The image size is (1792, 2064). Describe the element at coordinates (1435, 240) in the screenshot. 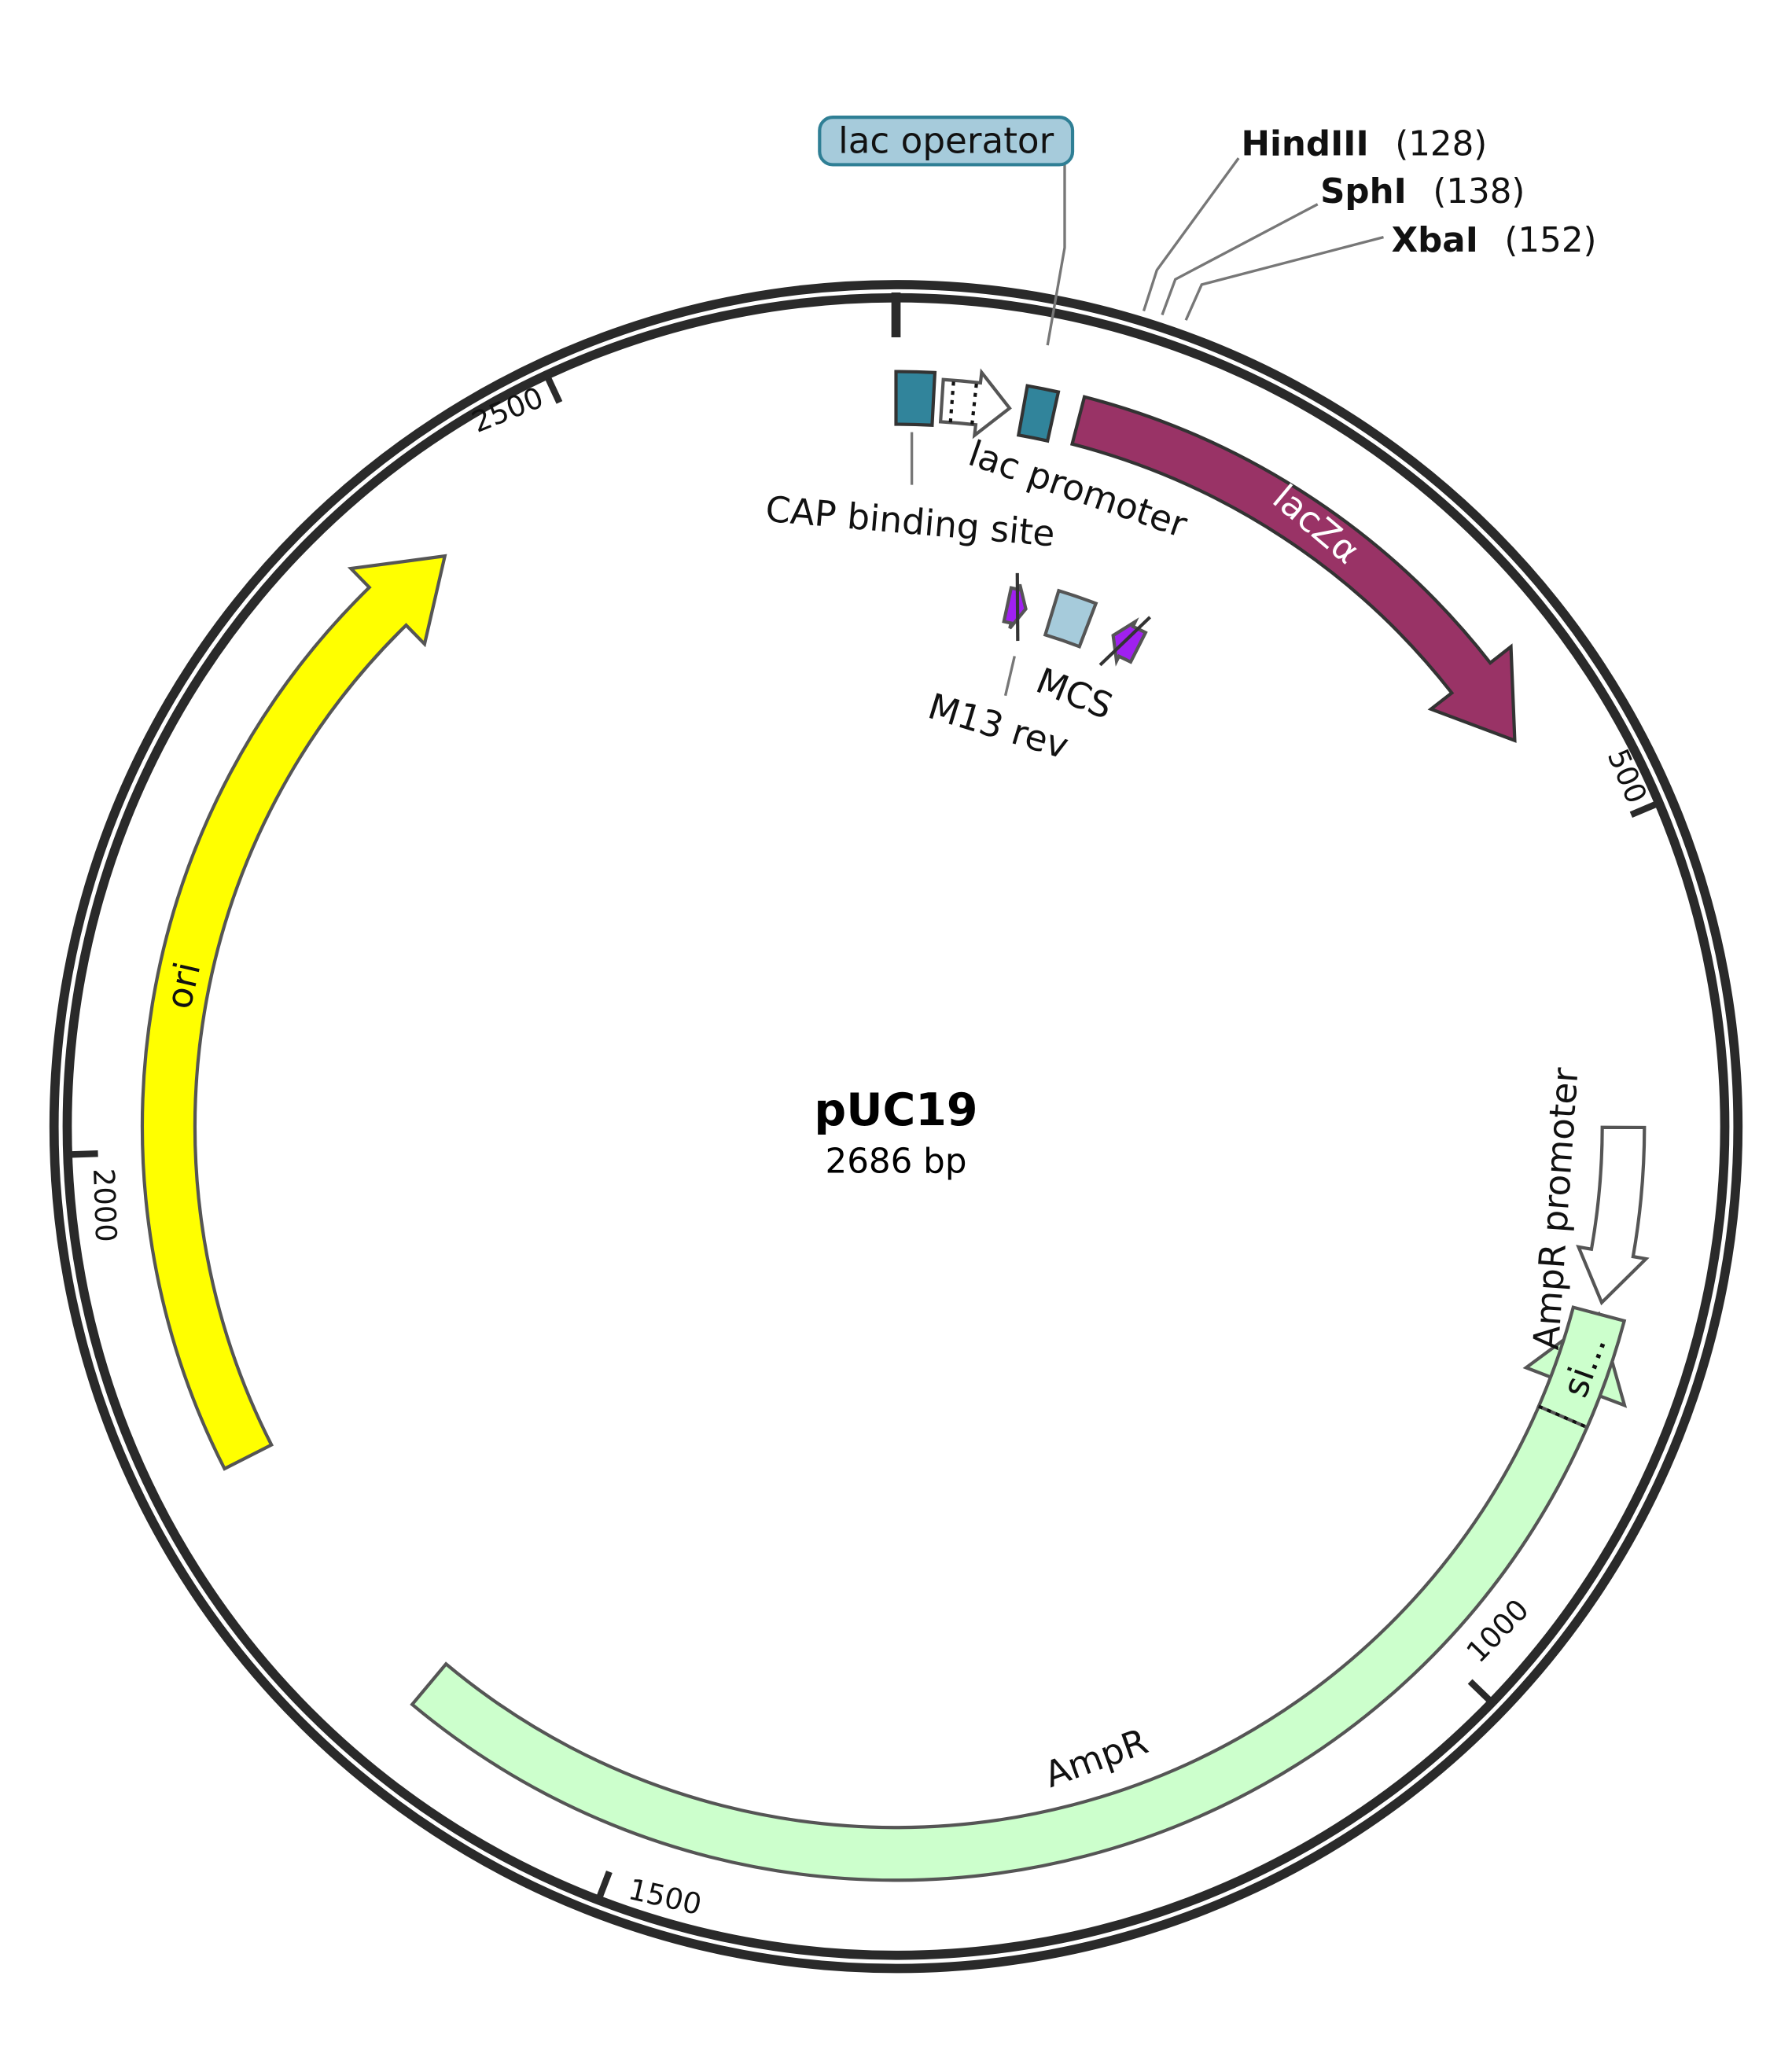

I see `site-name: XbaI` at that location.